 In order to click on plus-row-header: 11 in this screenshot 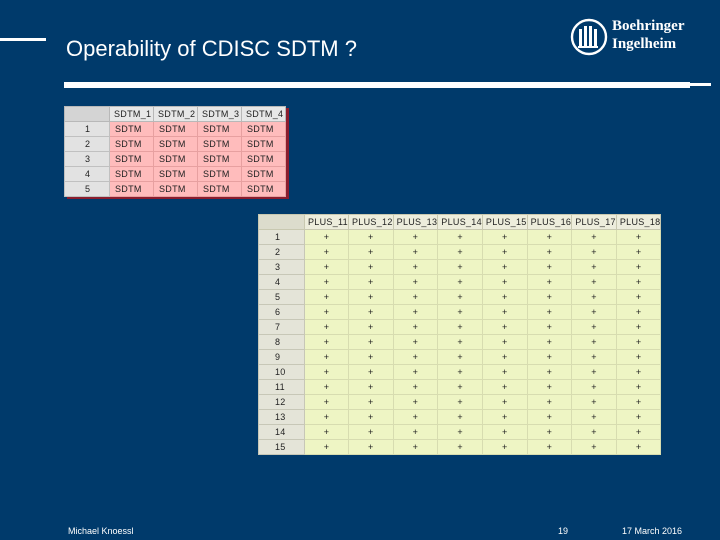, I will do `click(281, 387)`.